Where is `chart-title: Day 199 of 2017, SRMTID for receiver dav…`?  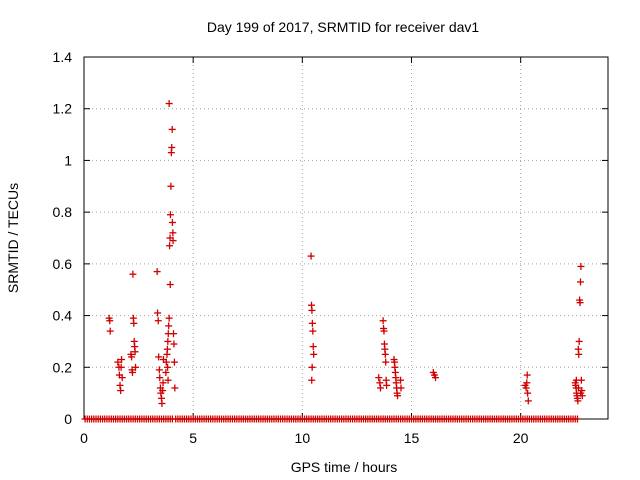
chart-title: Day 199 of 2017, SRMTID for receiver dav… is located at coordinates (343, 27).